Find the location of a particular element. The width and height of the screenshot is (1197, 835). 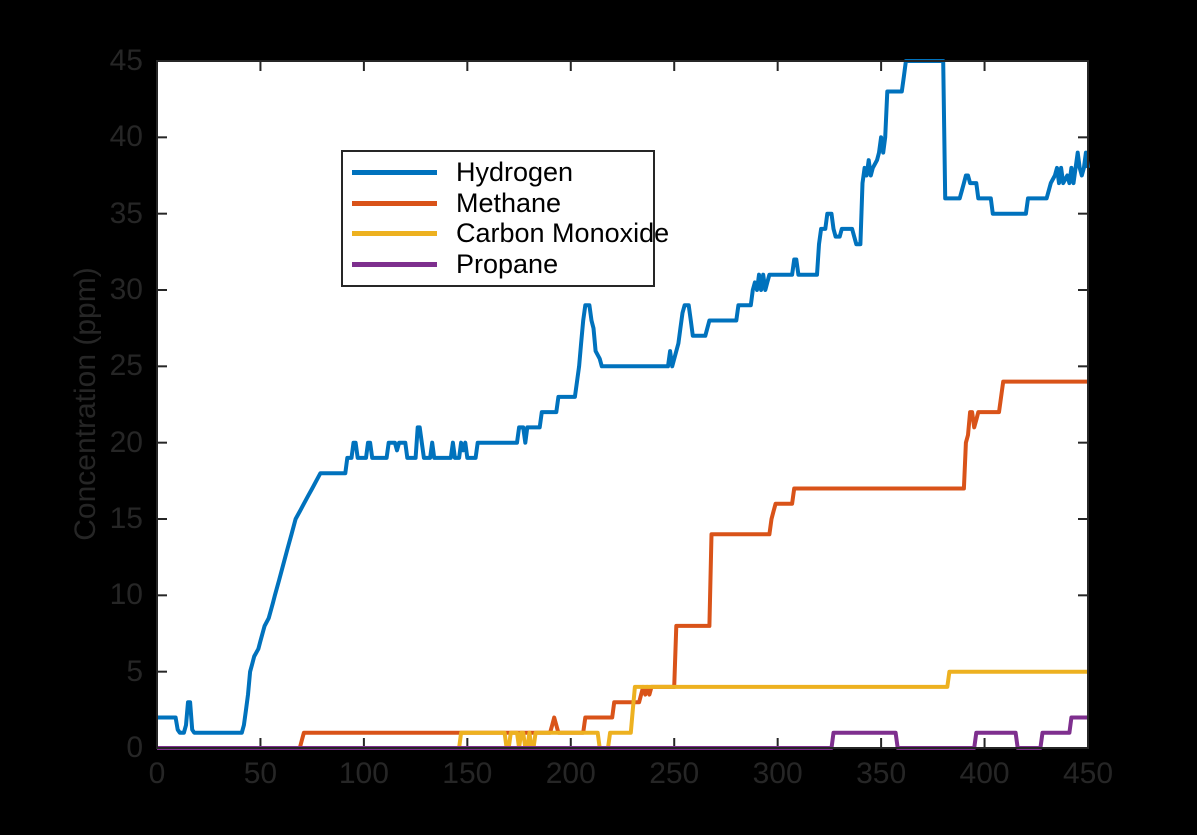

y-axis-label: Concentration (ppm) is located at coordinates (85, 404).